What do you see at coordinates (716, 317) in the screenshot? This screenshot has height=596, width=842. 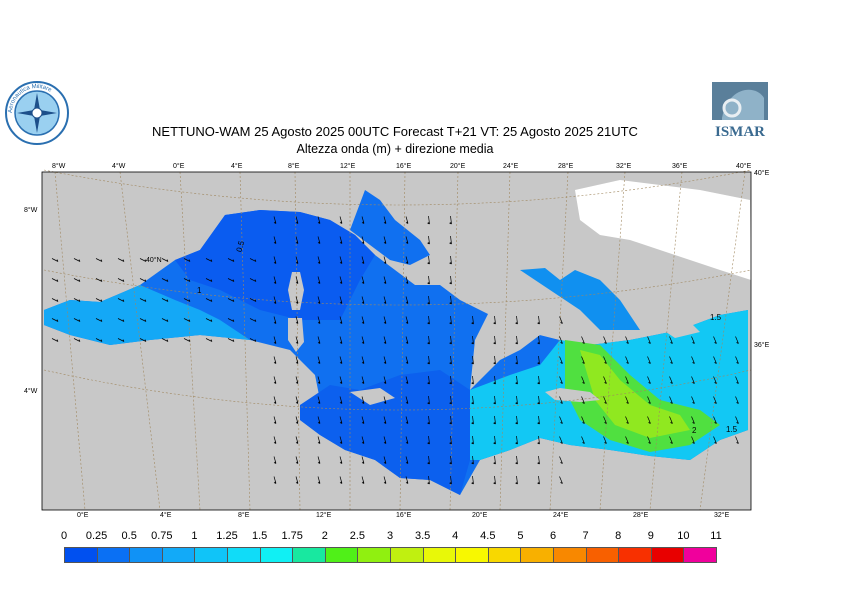 I see `contour-label: 1.5` at bounding box center [716, 317].